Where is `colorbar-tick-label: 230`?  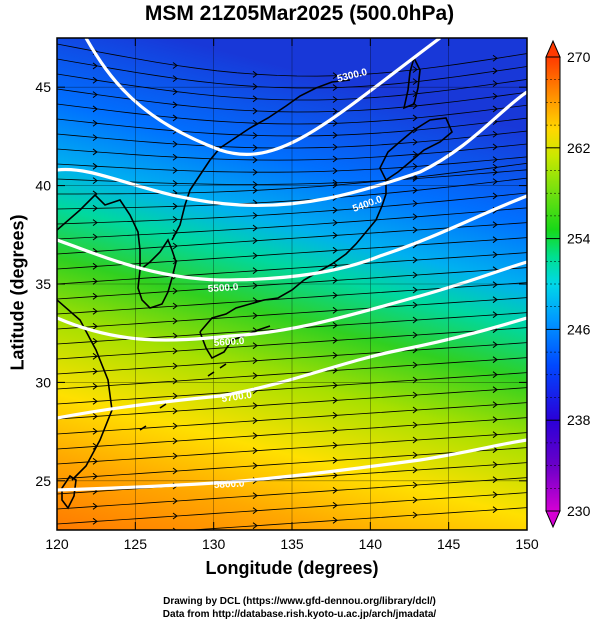 colorbar-tick-label: 230 is located at coordinates (579, 511).